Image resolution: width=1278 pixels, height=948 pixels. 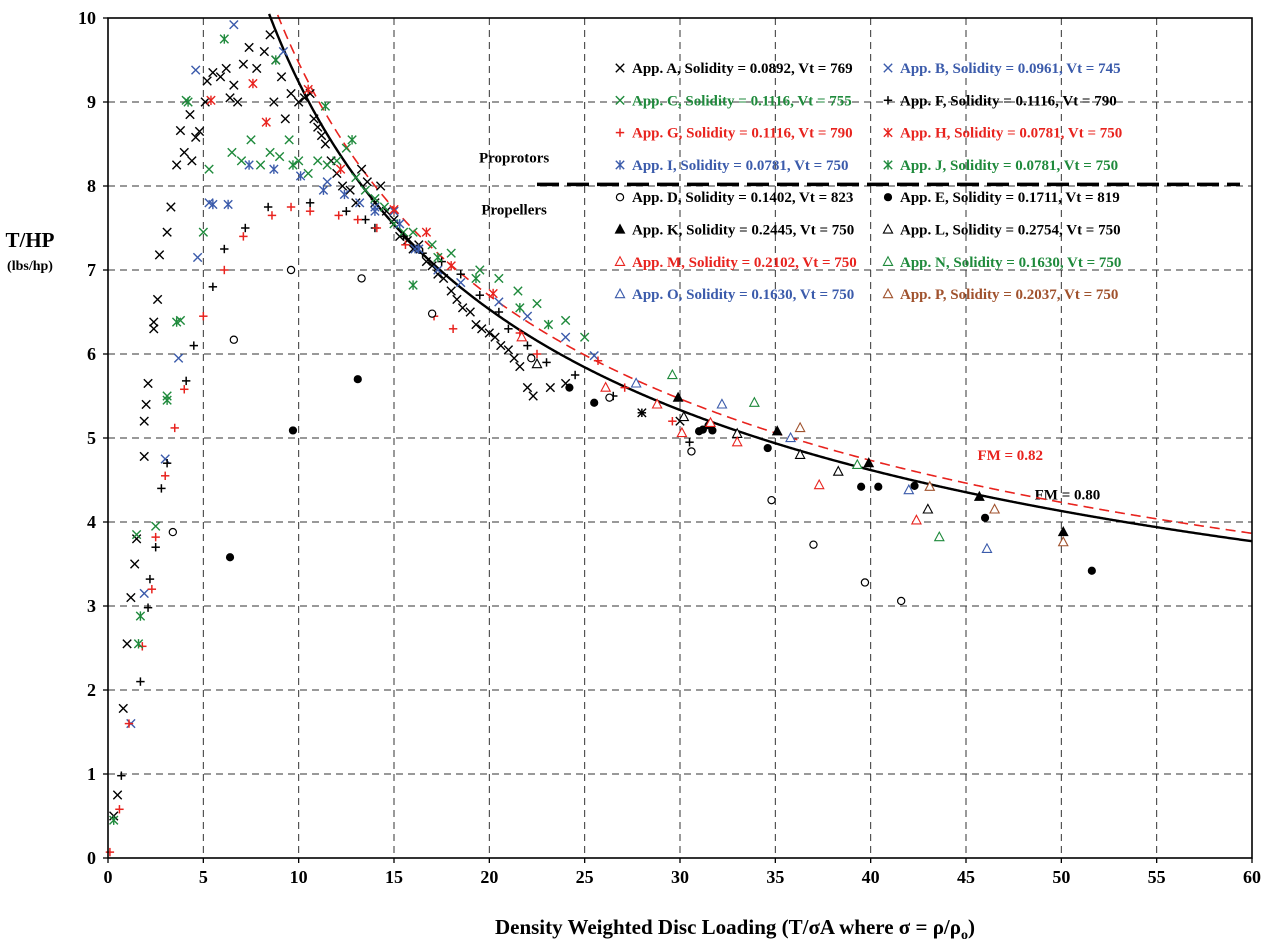 What do you see at coordinates (108, 877) in the screenshot?
I see `x-tick-label: 0` at bounding box center [108, 877].